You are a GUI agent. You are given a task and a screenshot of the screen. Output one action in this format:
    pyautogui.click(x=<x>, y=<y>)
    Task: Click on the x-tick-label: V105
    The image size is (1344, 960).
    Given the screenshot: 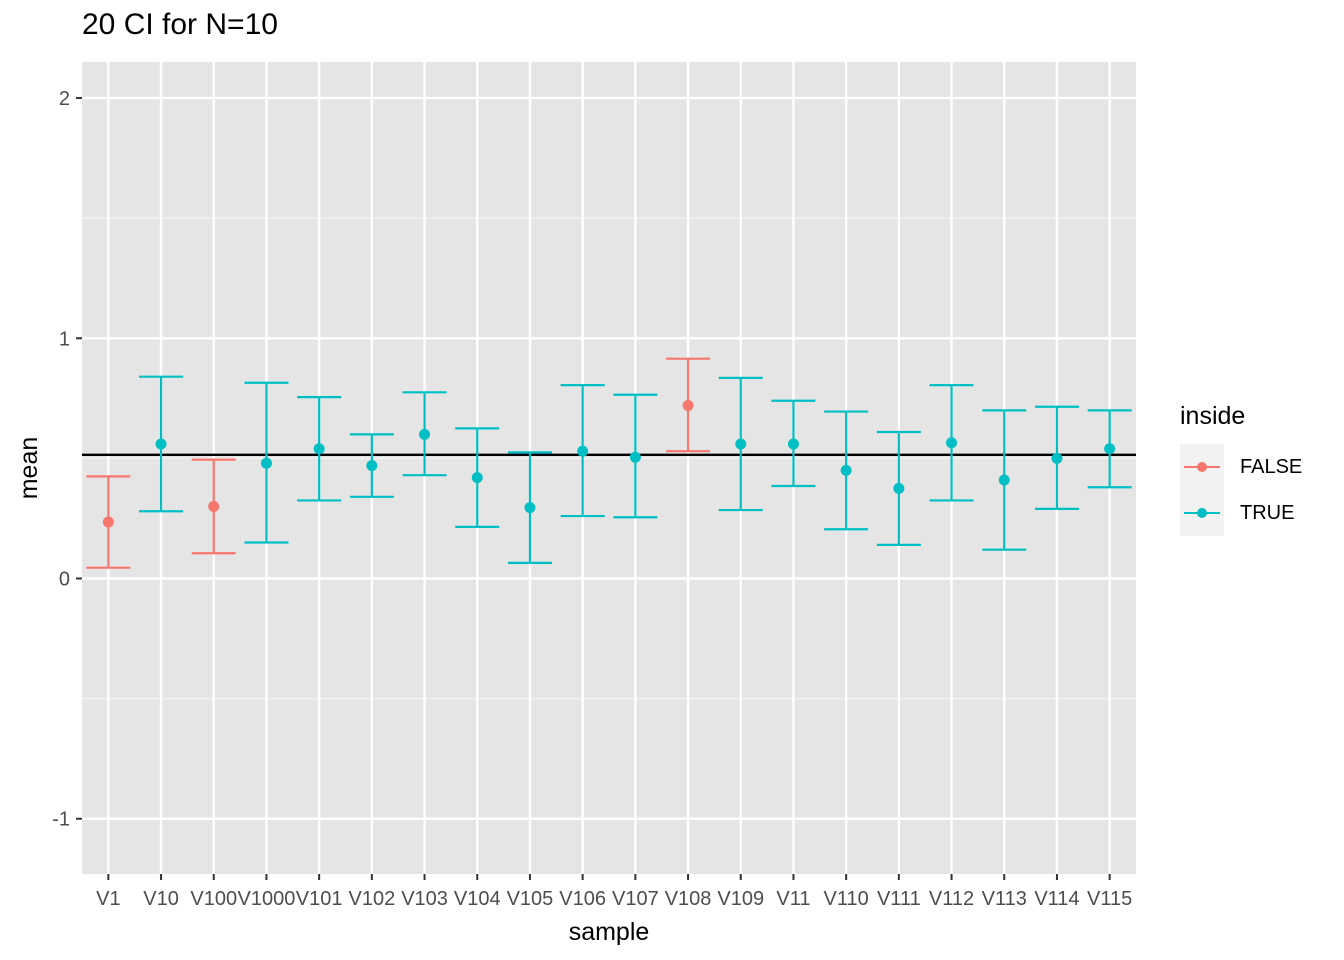 What is the action you would take?
    pyautogui.click(x=530, y=899)
    